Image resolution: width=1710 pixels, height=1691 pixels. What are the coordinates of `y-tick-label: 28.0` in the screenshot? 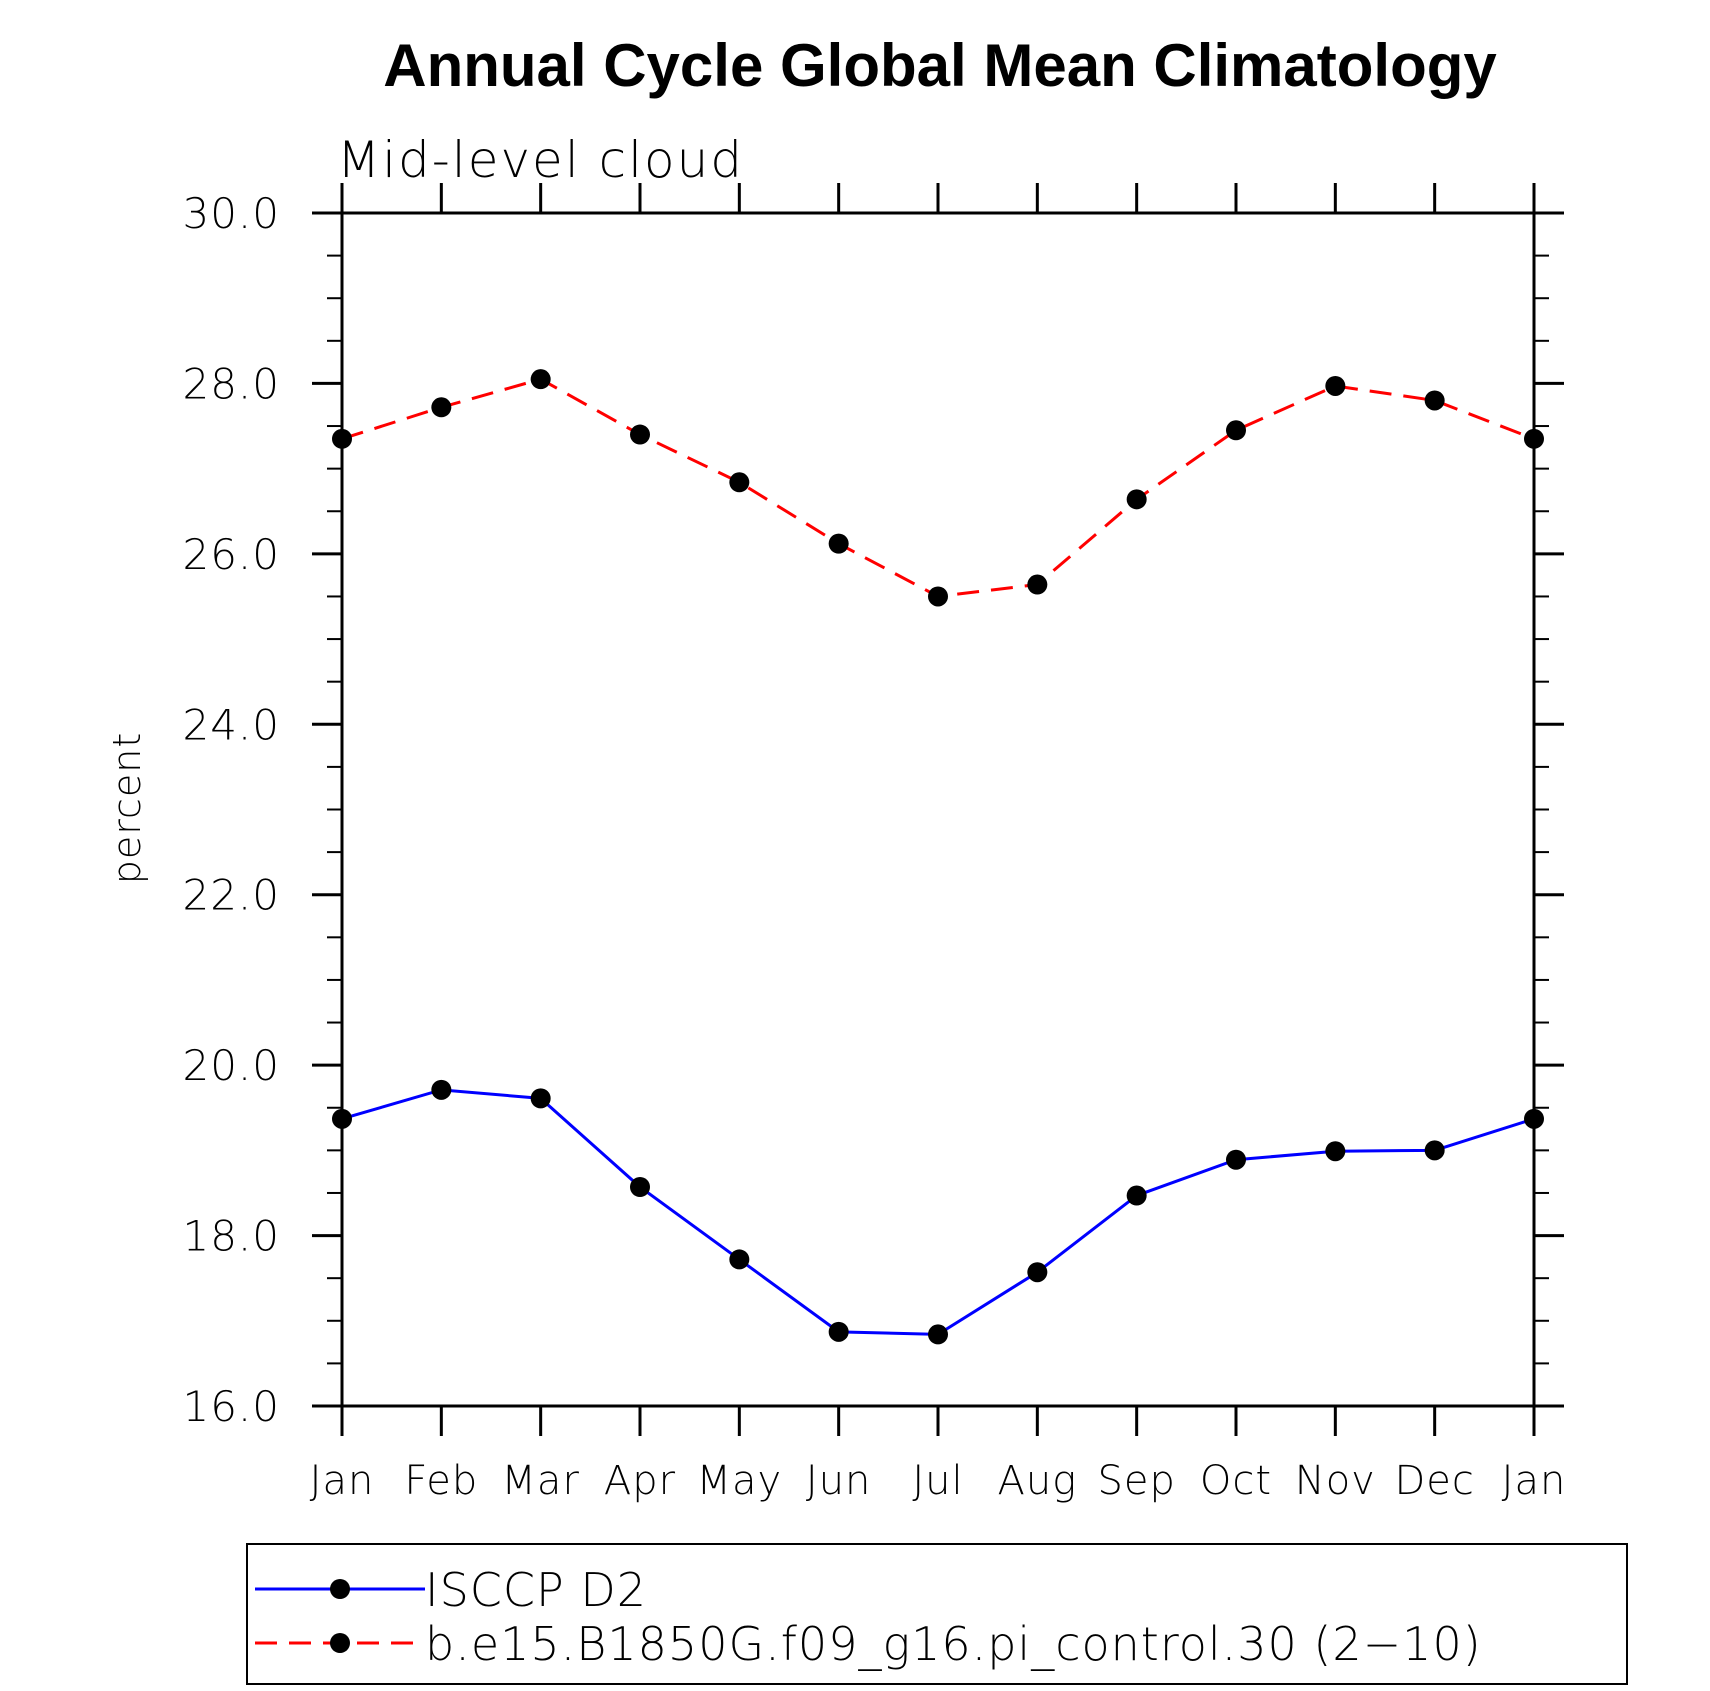 It's located at (231, 383).